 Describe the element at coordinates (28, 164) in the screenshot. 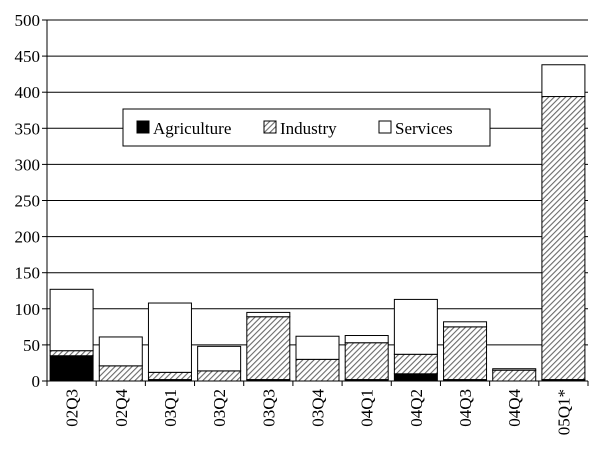

I see `y-tick-label: 300` at that location.